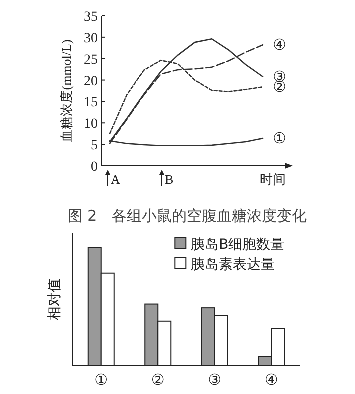 The height and width of the screenshot is (394, 355). Describe the element at coordinates (94, 167) in the screenshot. I see `y-tick-label: 0` at that location.